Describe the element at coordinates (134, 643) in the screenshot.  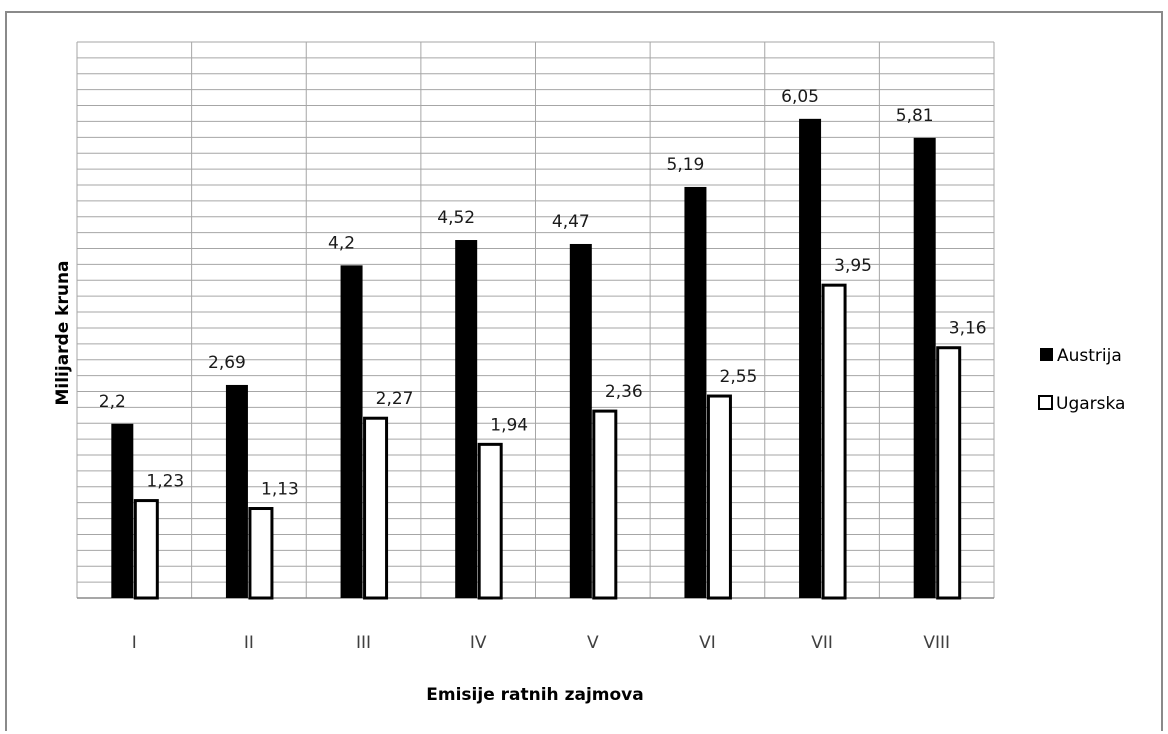
I see `x-tick-label: I` at that location.